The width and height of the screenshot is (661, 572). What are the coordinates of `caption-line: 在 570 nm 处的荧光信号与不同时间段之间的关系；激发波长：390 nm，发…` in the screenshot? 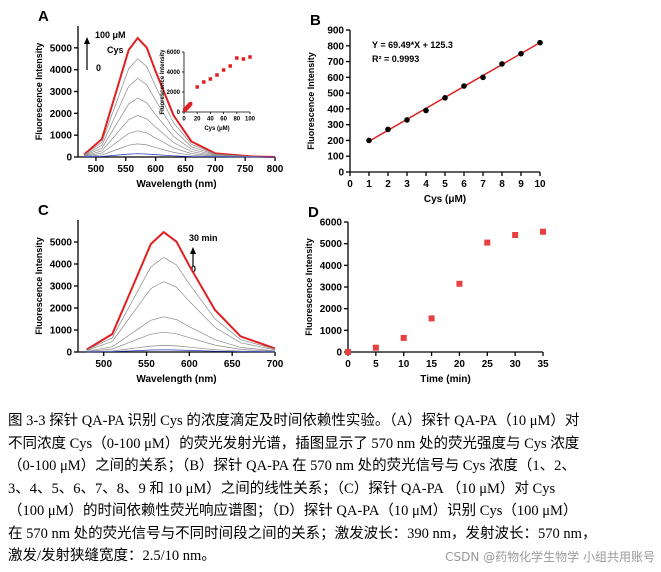 It's located at (302, 533).